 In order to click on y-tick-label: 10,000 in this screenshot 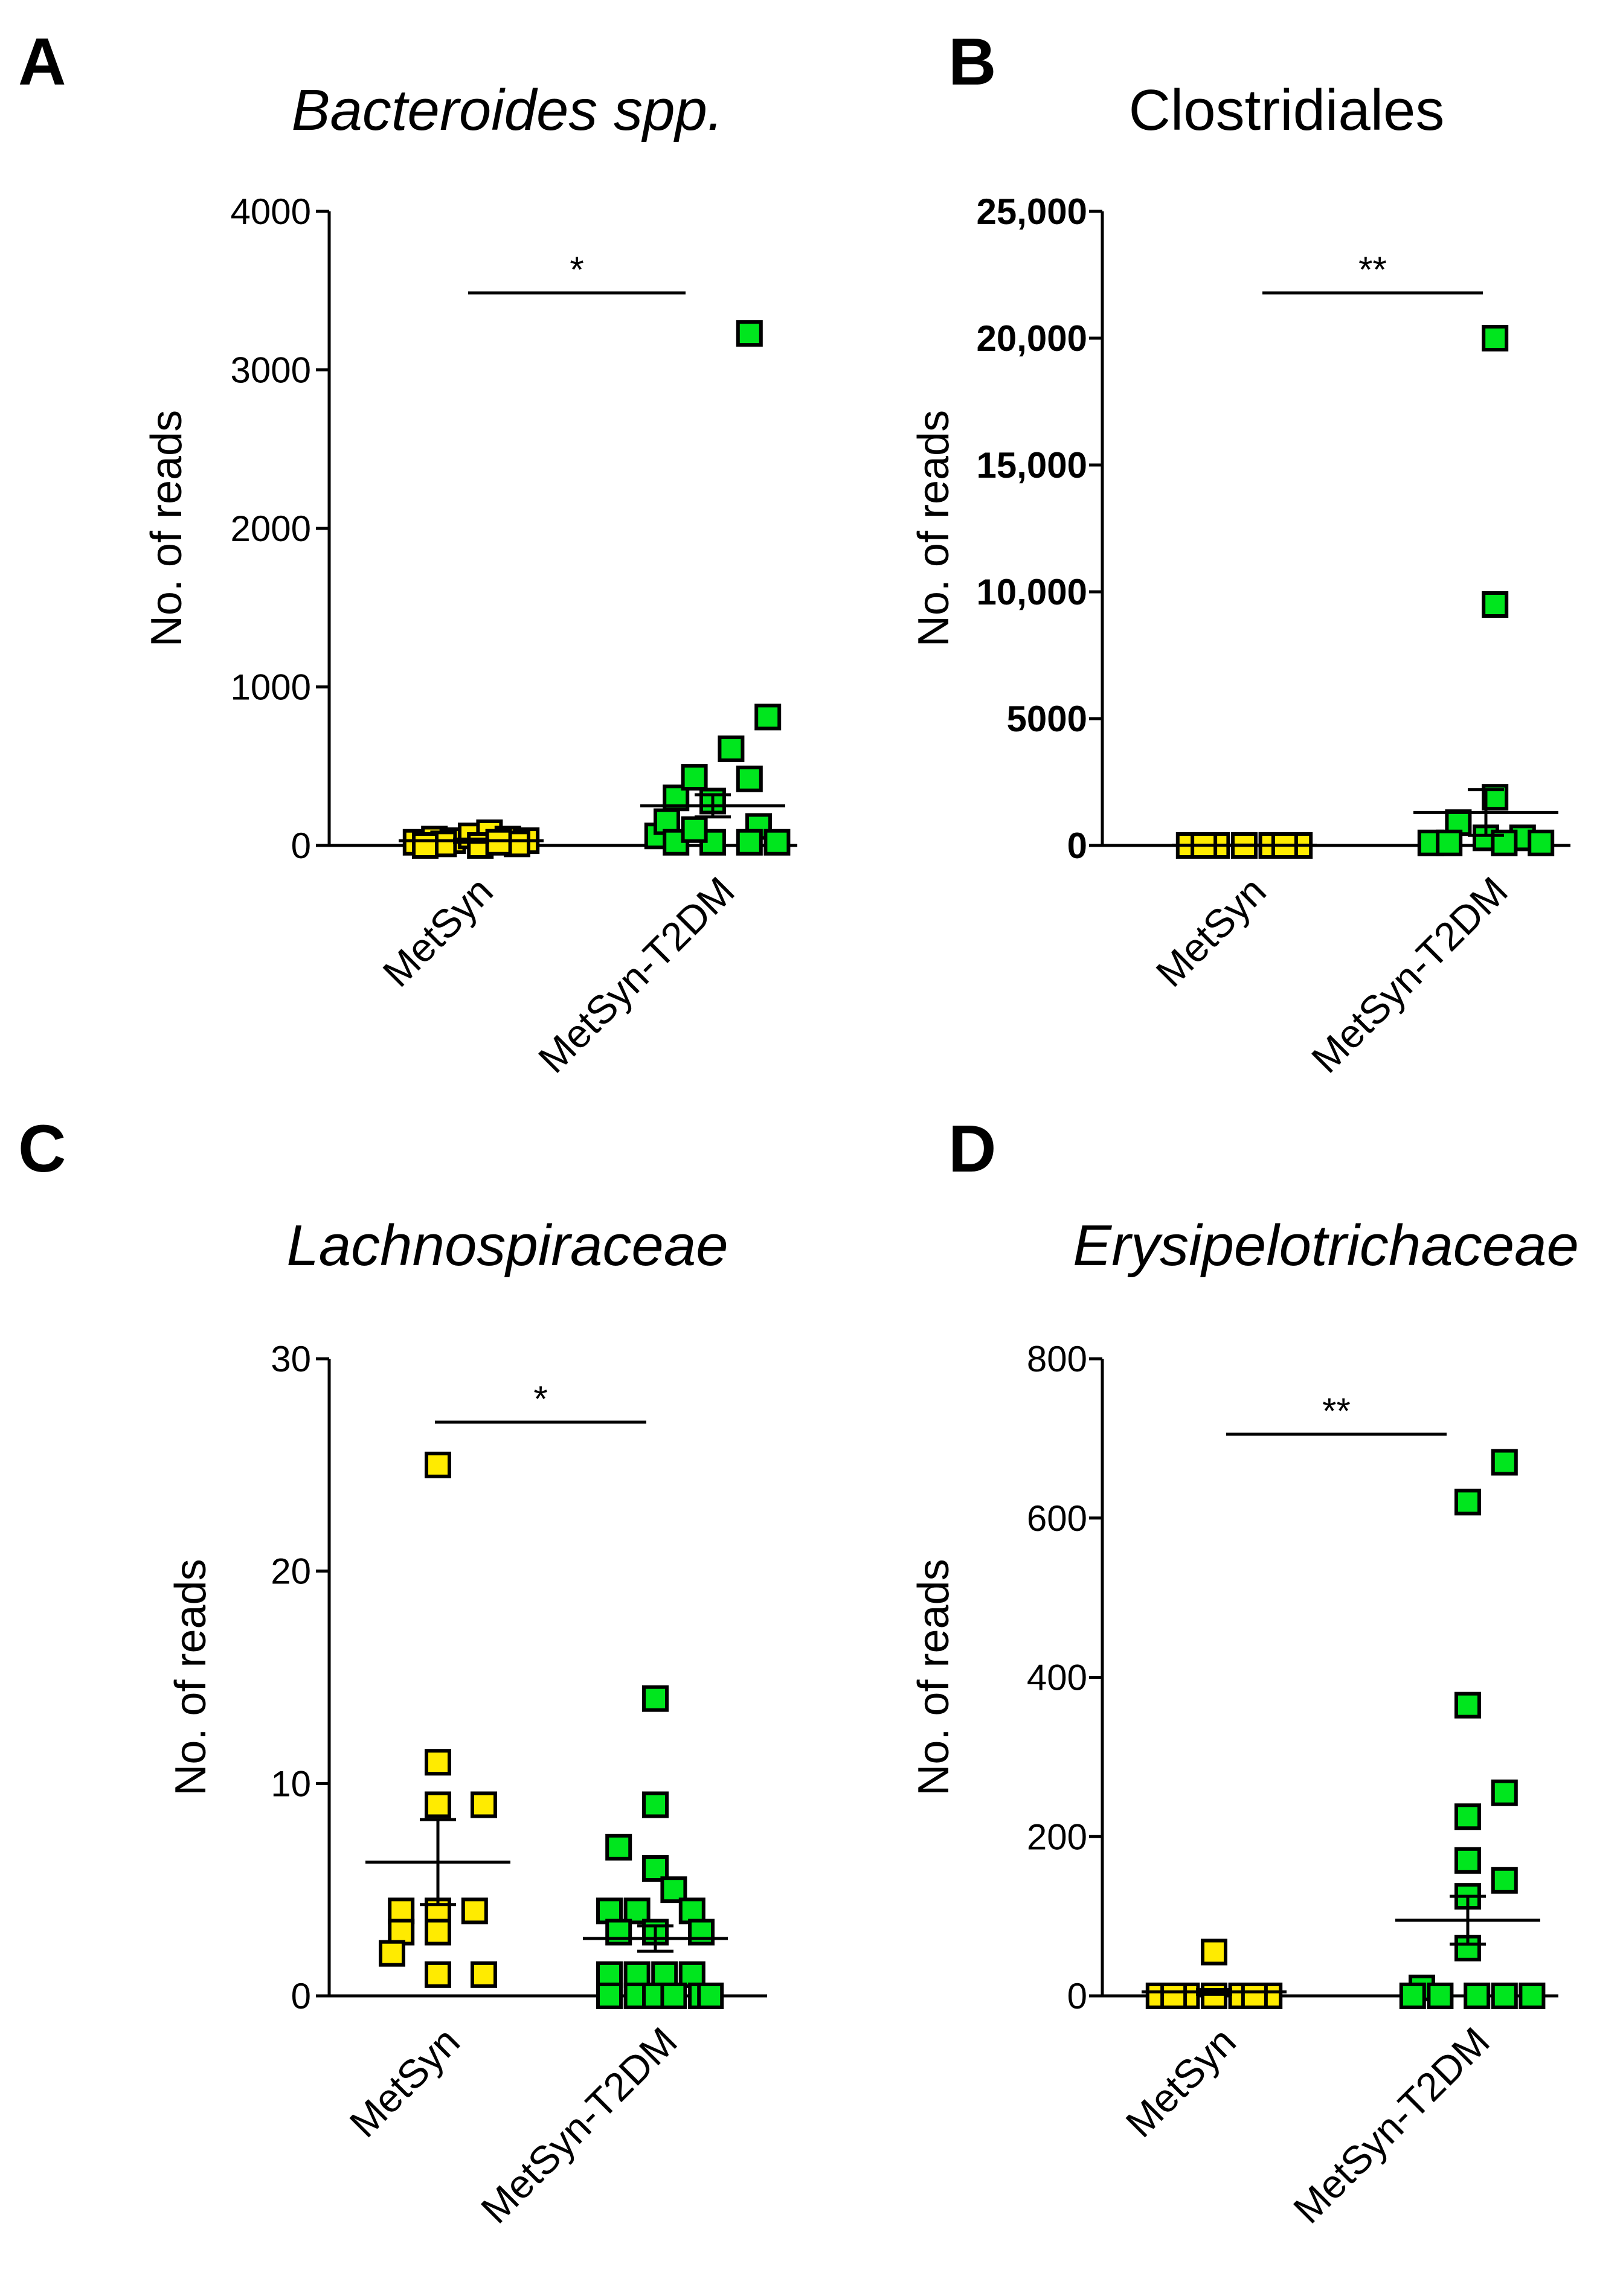, I will do `click(1031, 592)`.